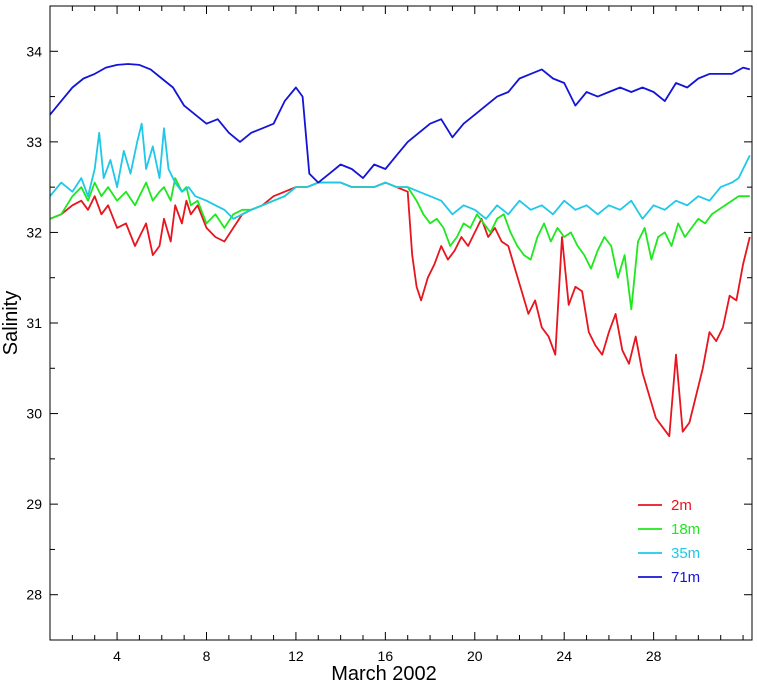  I want to click on x-tick-label: 20, so click(475, 656).